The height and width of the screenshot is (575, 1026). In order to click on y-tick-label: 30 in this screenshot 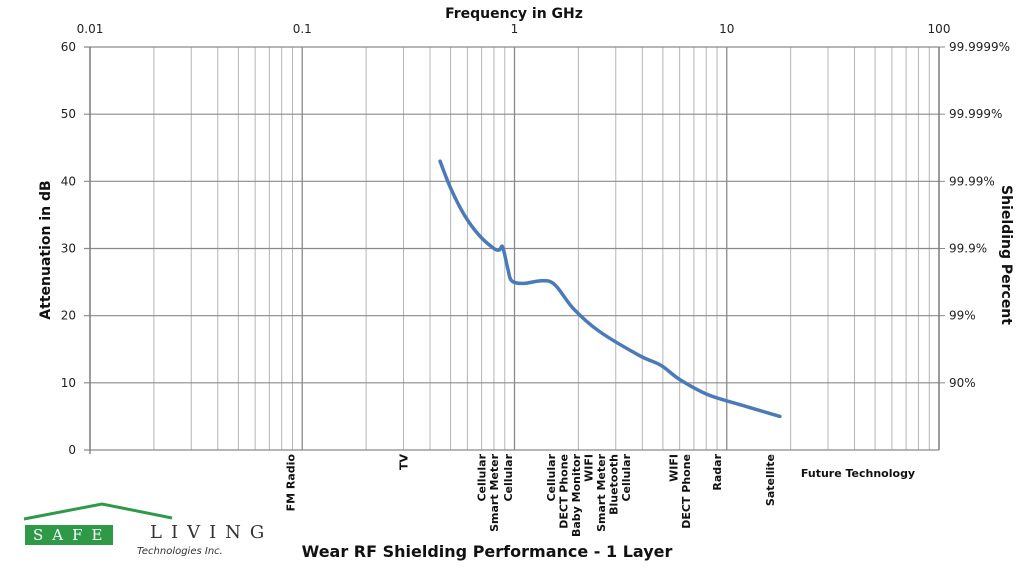, I will do `click(68, 249)`.